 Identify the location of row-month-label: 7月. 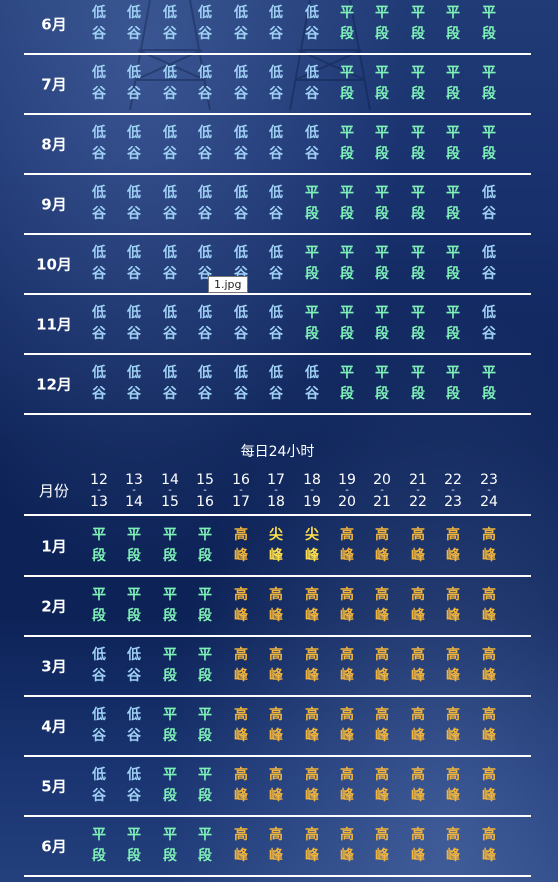
(54, 84).